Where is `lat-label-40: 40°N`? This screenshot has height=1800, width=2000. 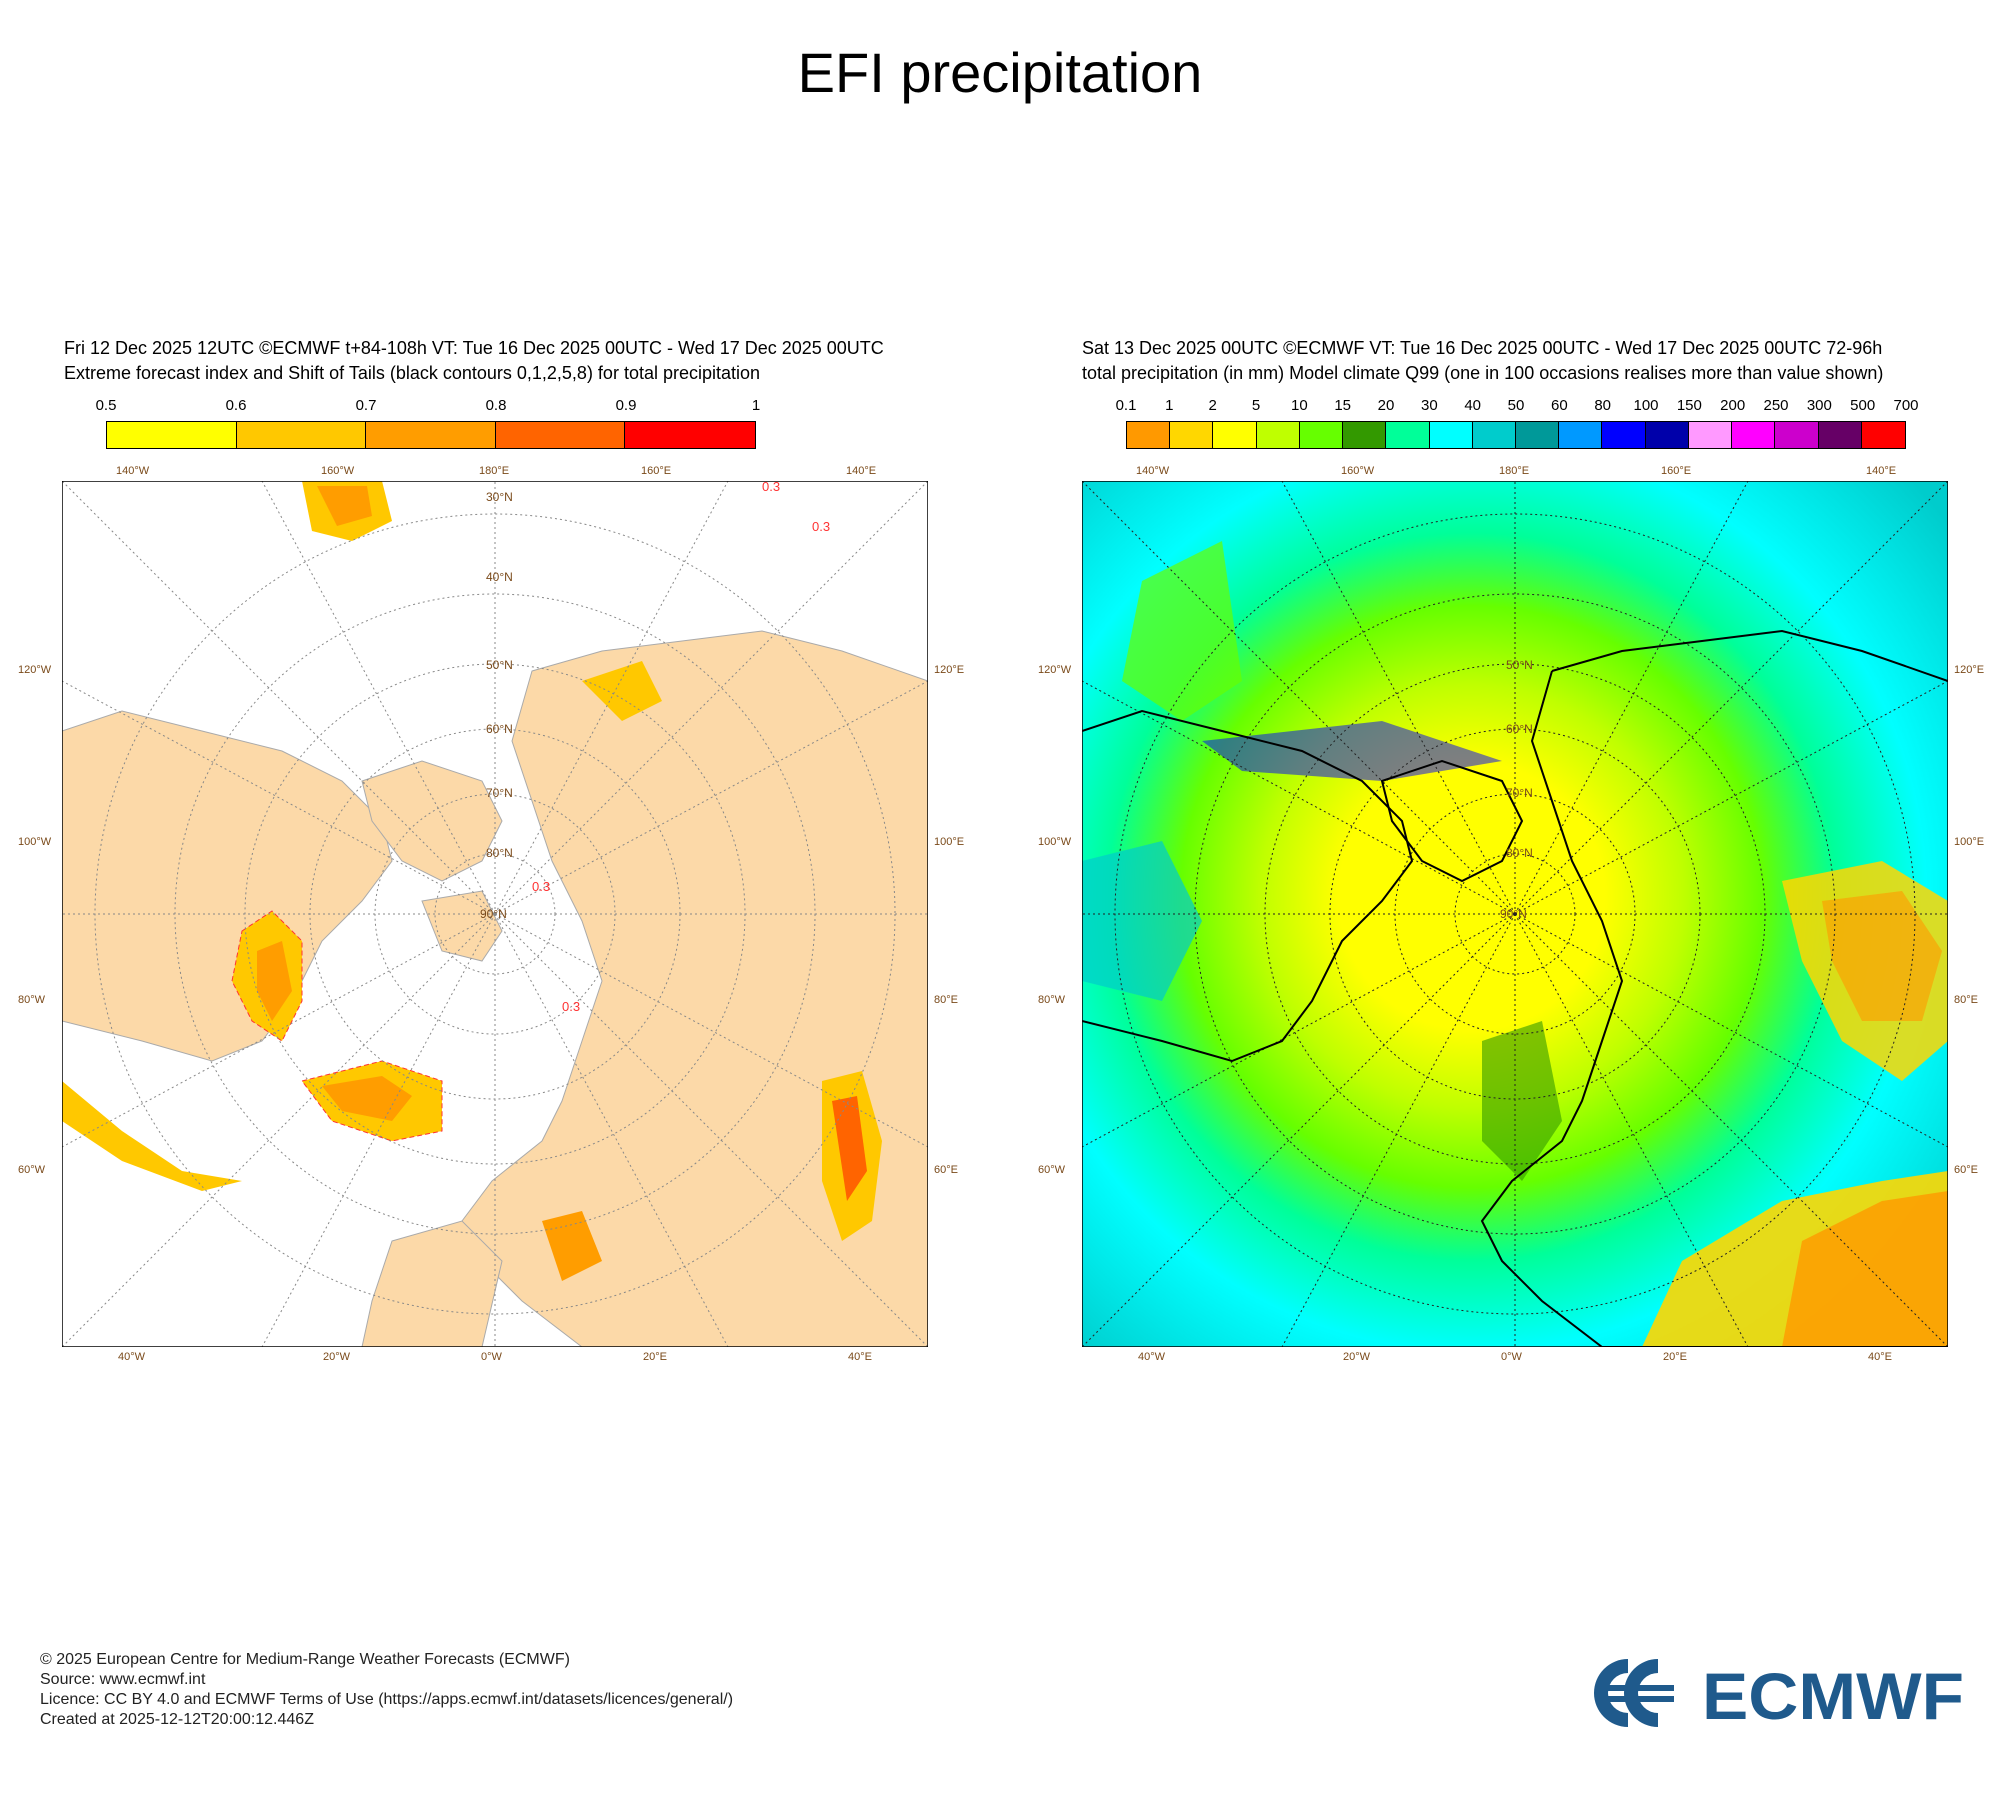 lat-label-40: 40°N is located at coordinates (499, 577).